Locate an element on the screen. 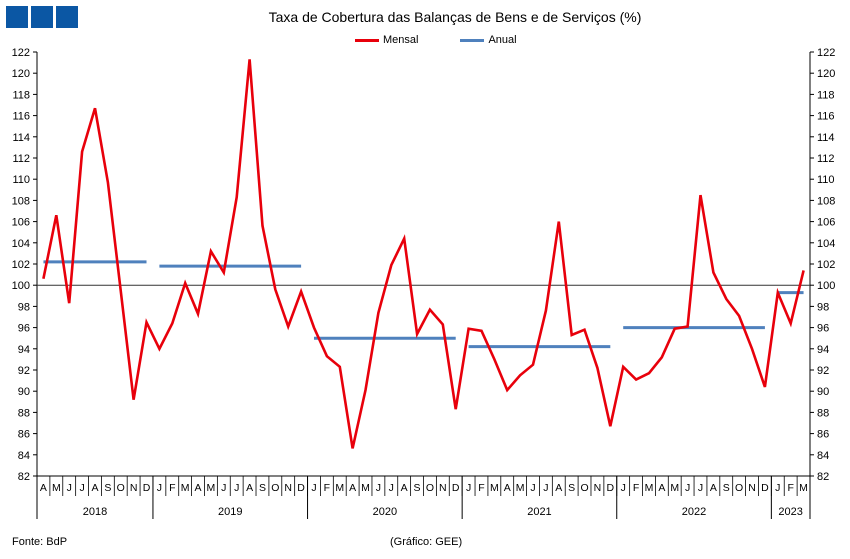 The height and width of the screenshot is (559, 850). y-tick-label-right: 102 is located at coordinates (826, 265).